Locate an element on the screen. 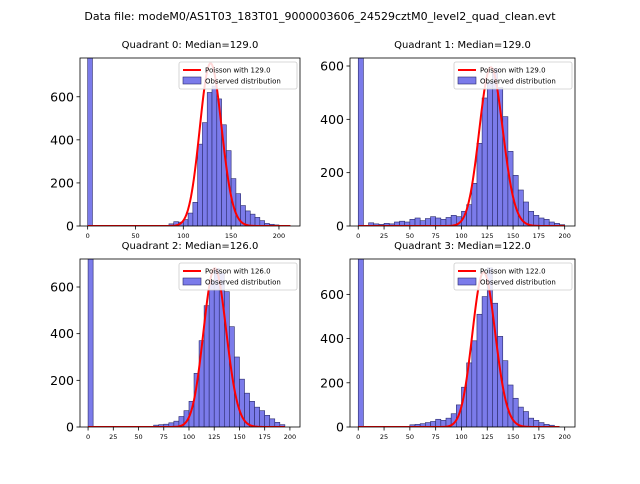 The image size is (640, 484). quadrant-2-xtick-label: 125 is located at coordinates (214, 437).